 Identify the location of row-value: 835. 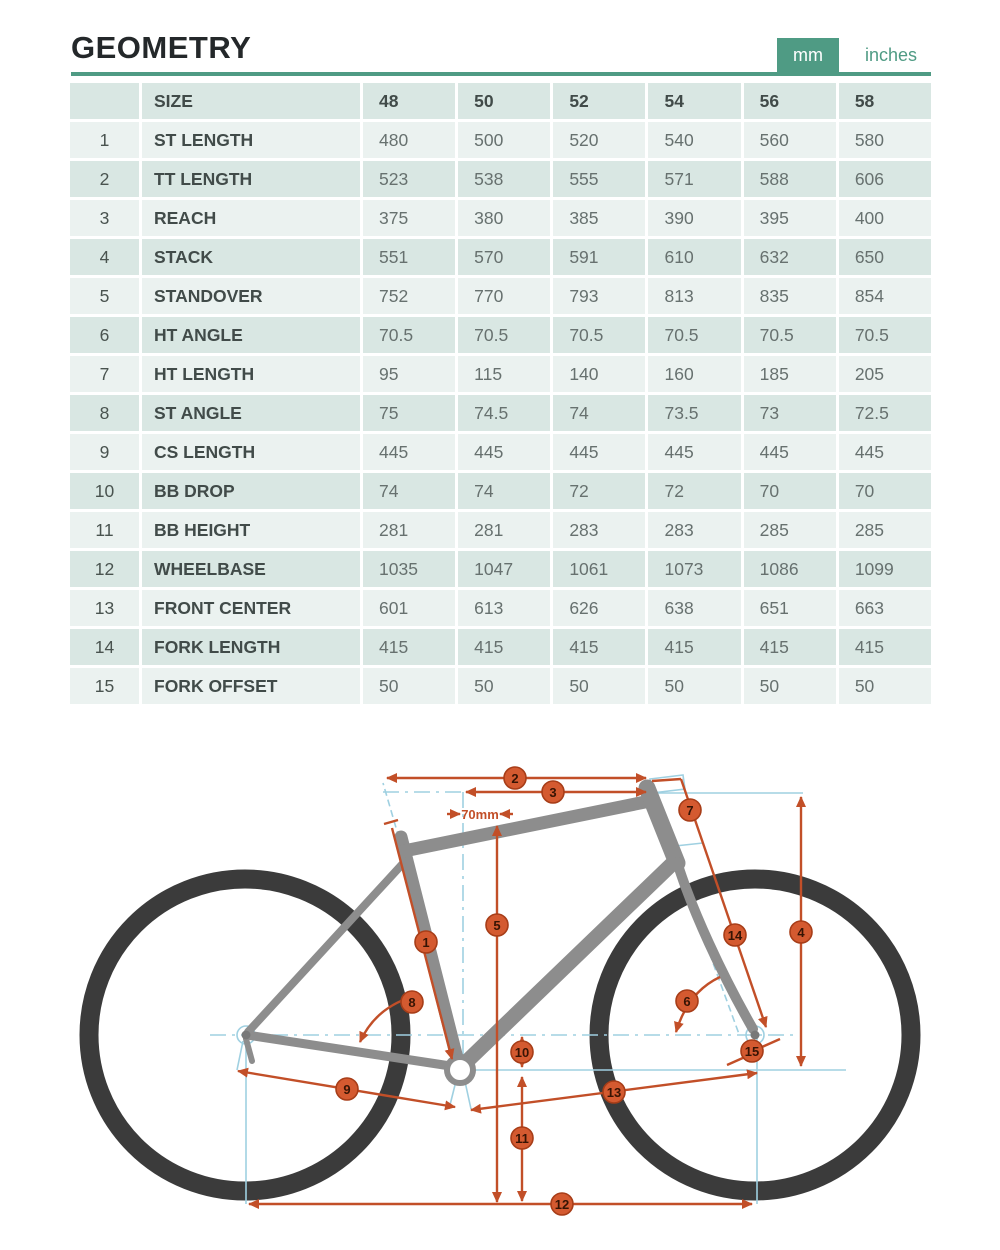
(789, 296).